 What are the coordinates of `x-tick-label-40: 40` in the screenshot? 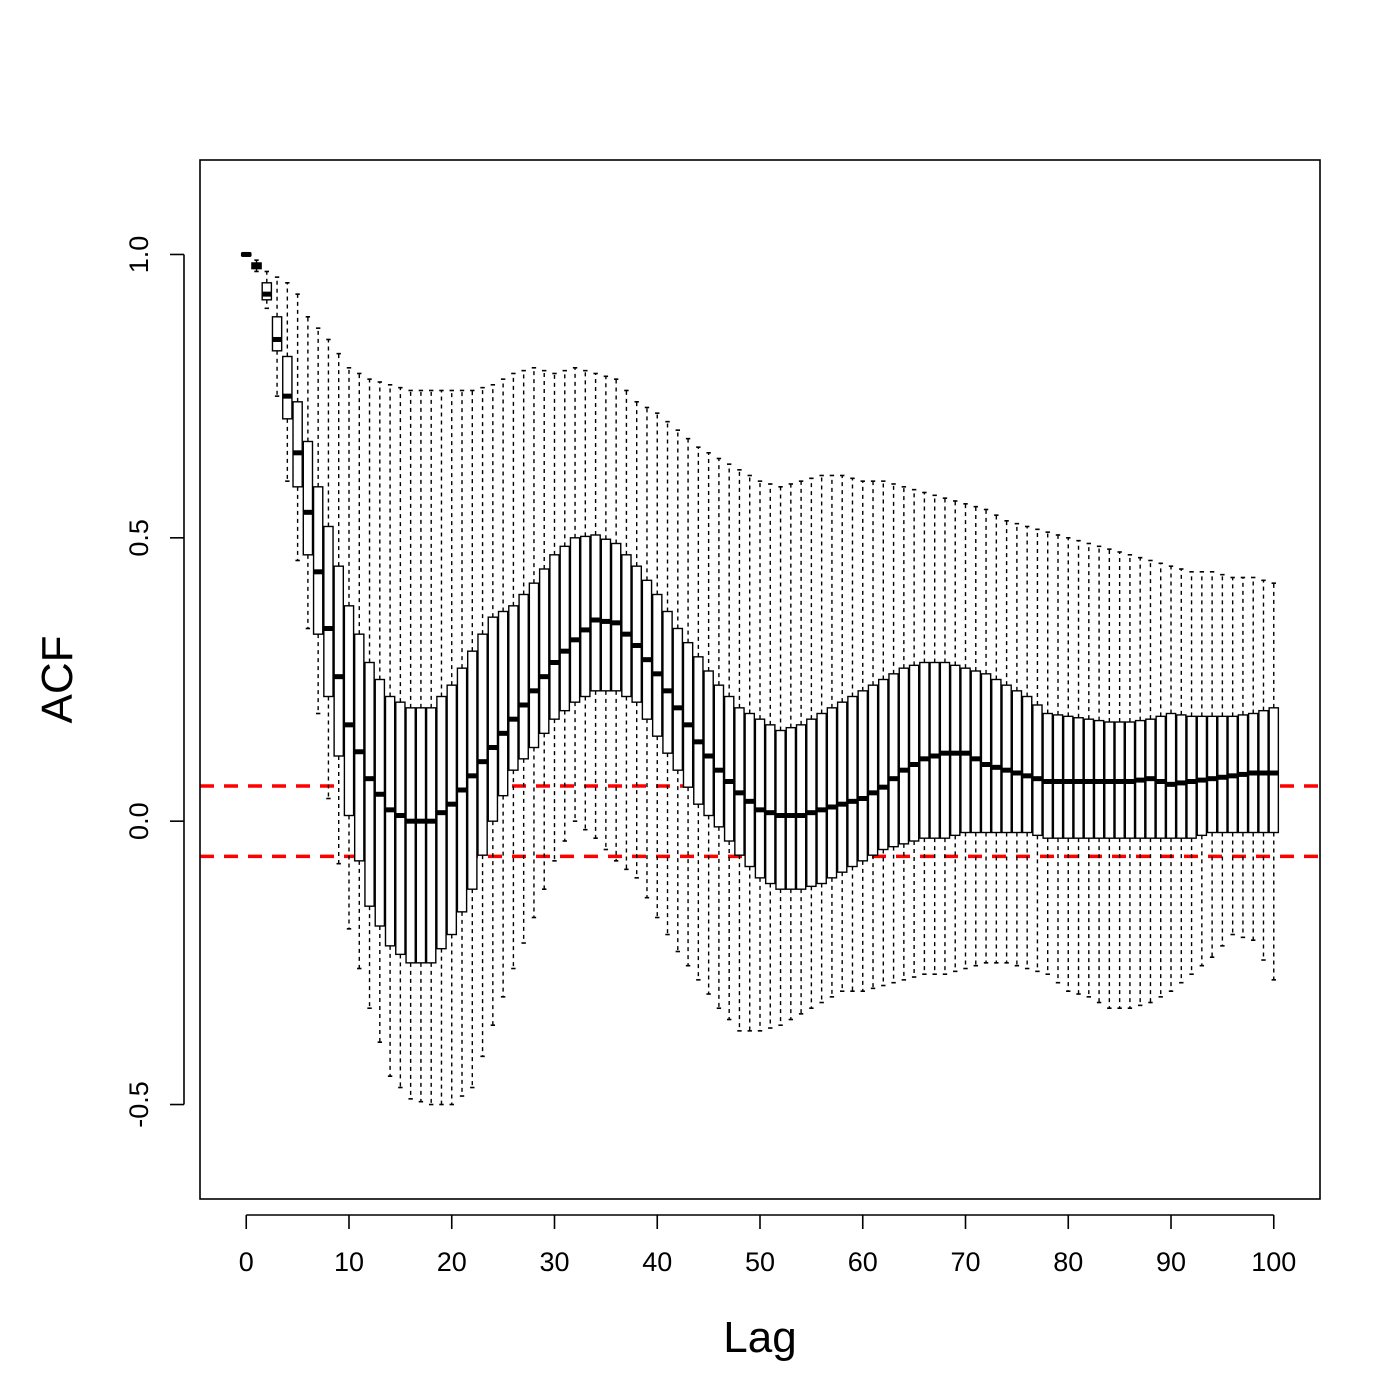 It's located at (657, 1262).